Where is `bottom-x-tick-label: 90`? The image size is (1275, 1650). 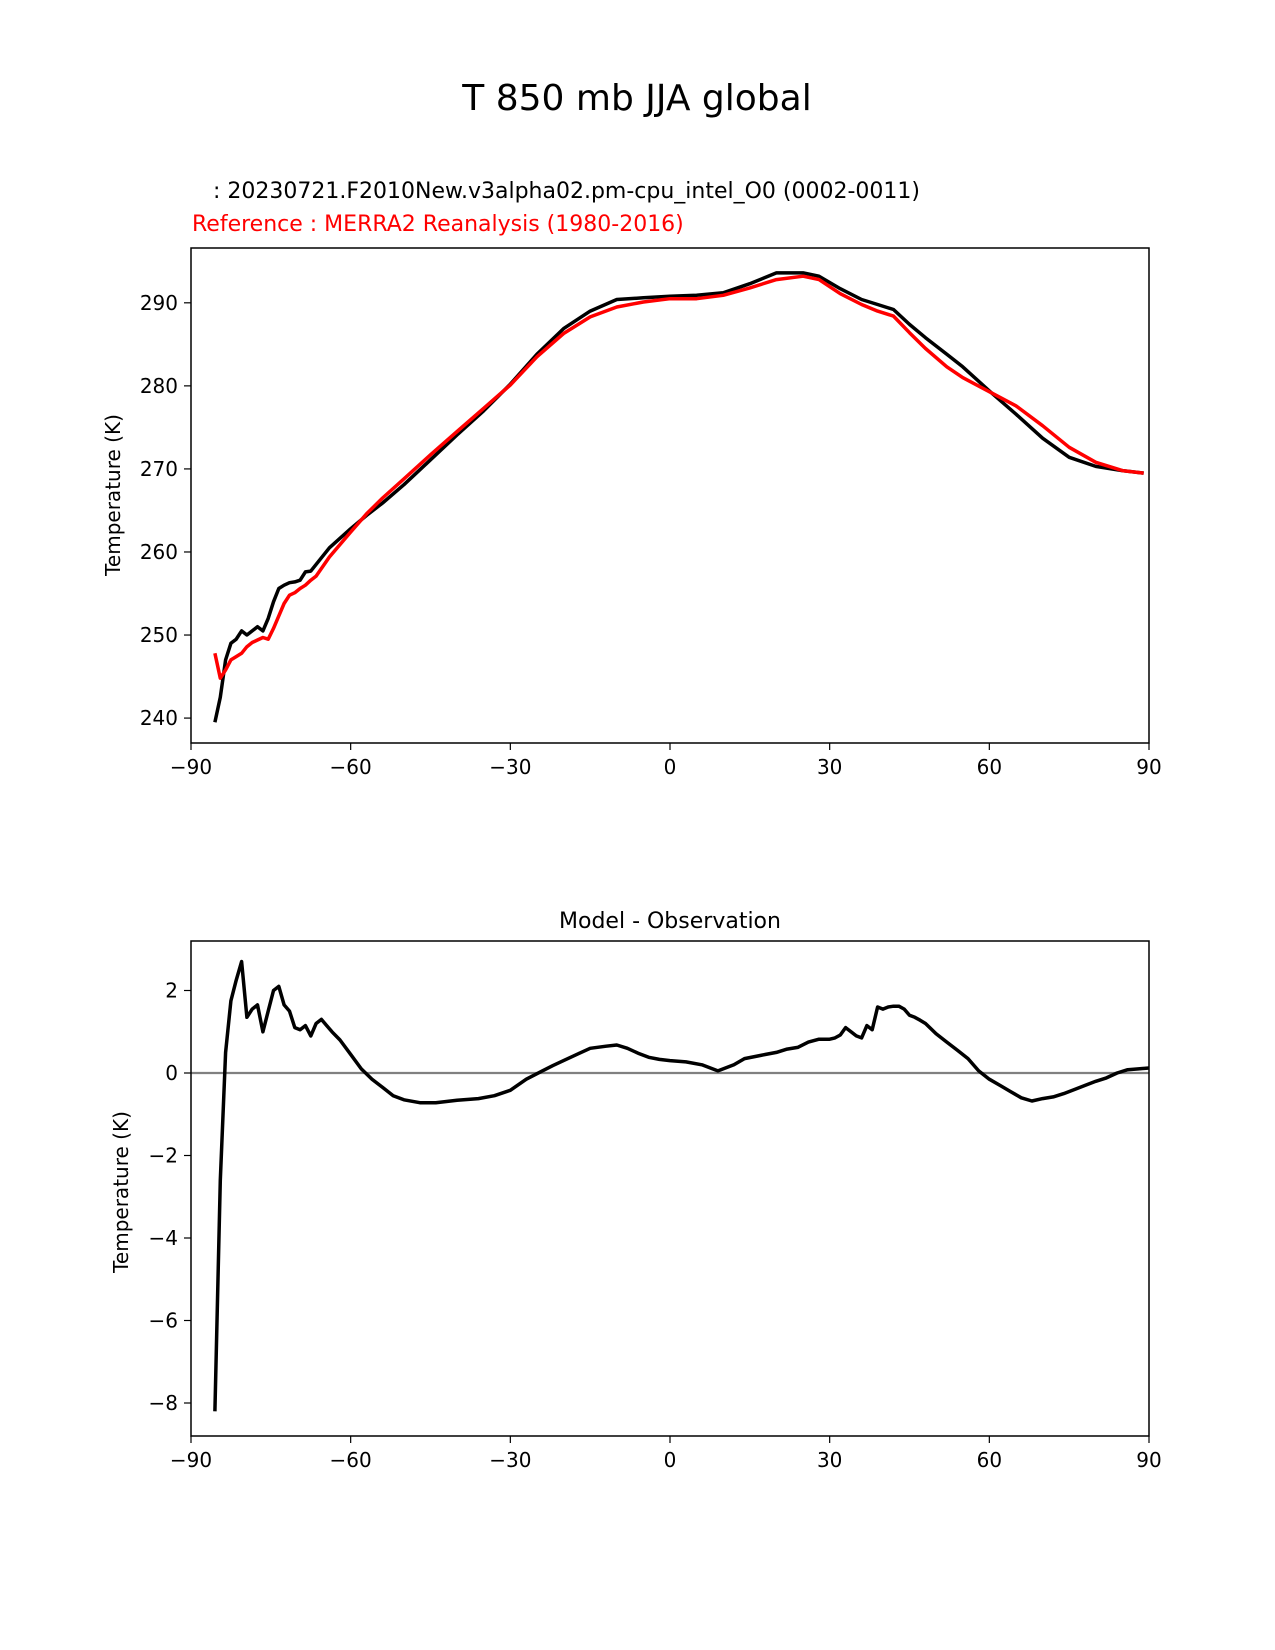
bottom-x-tick-label: 90 is located at coordinates (1148, 1460).